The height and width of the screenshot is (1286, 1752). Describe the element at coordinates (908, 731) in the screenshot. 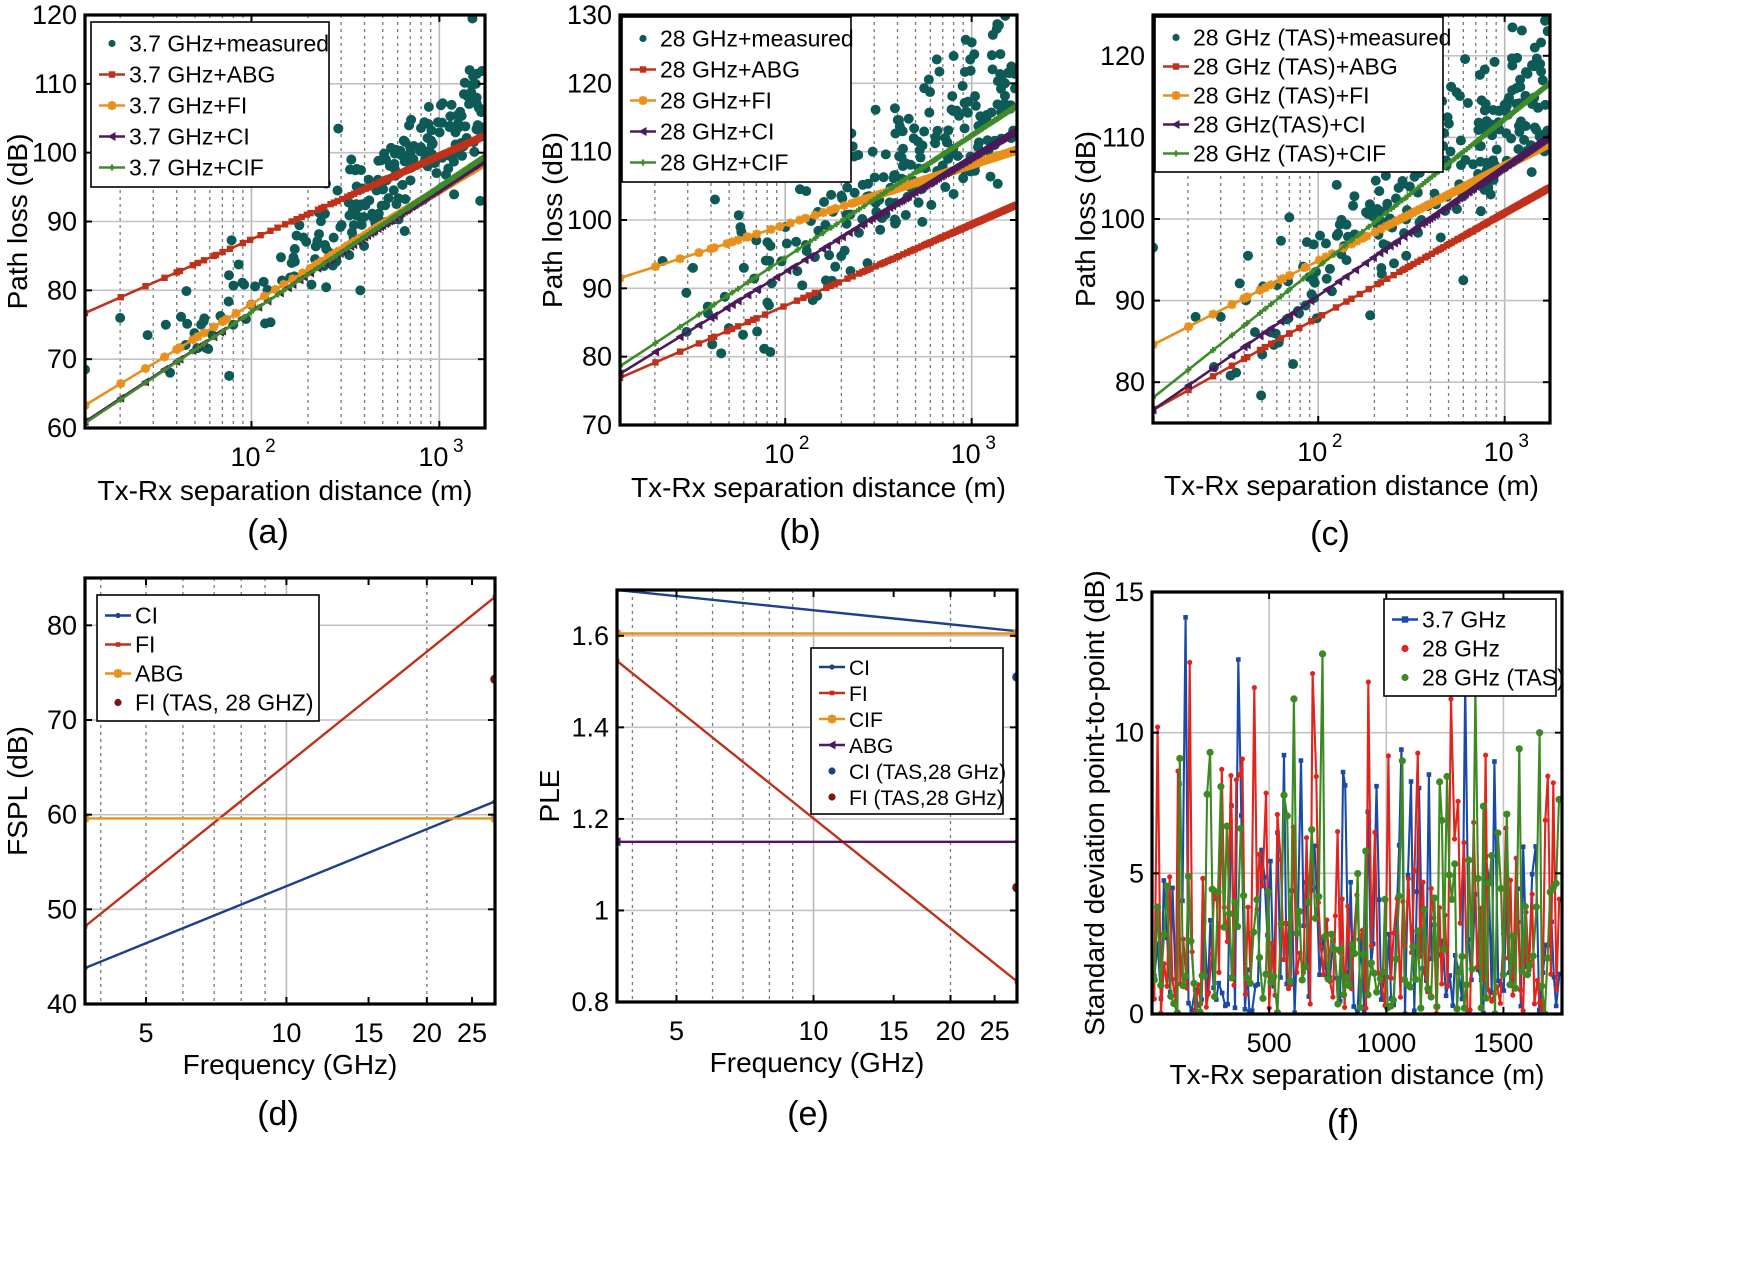

I see `legend: CI FI CIF ABG CI (TAS,28 GHz) FI (TAS,28 GHz)` at that location.